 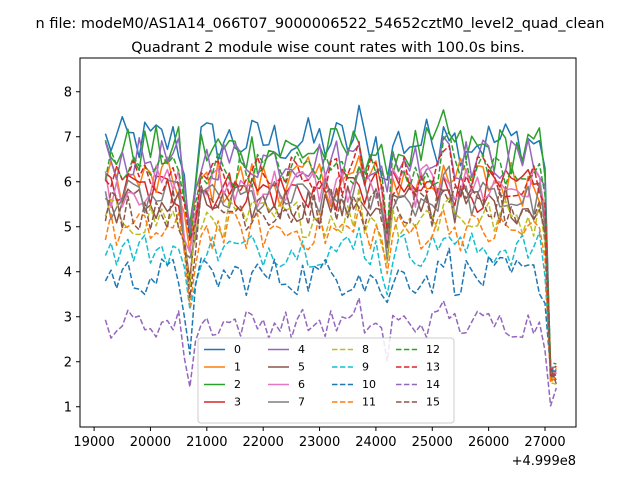 What do you see at coordinates (488, 442) in the screenshot?
I see `x-tick-label: 26000` at bounding box center [488, 442].